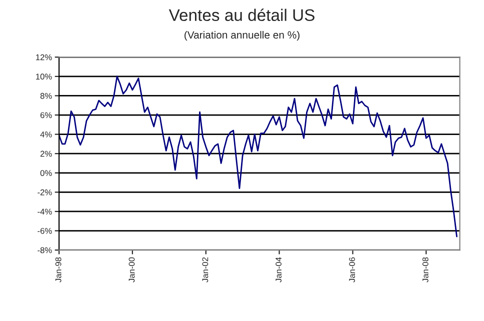 This screenshot has width=484, height=321. What do you see at coordinates (352, 269) in the screenshot?
I see `x-tick-label: Jan-06` at bounding box center [352, 269].